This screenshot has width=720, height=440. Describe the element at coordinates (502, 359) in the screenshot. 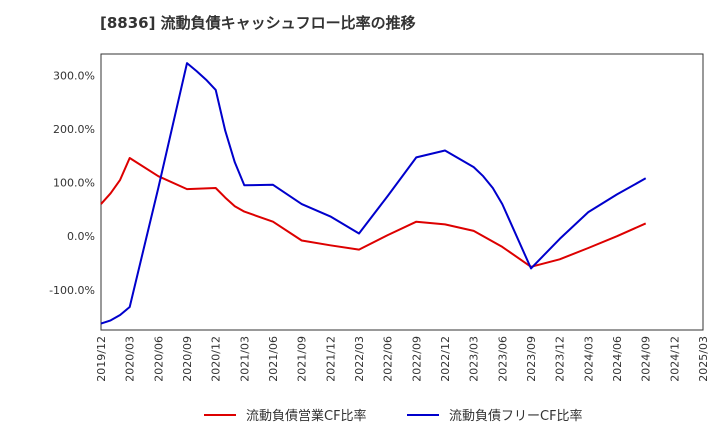

I see `x-tick-label: 2023/06` at that location.